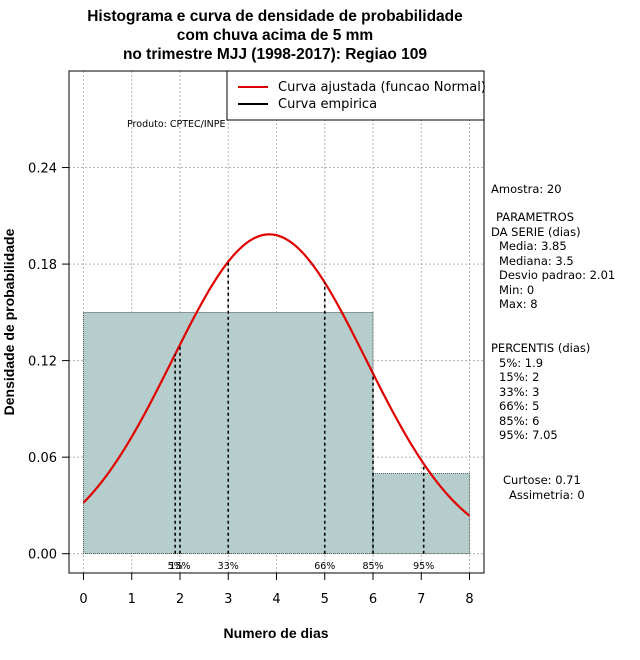 The width and height of the screenshot is (640, 660). I want to click on percentil-15: 15%: 2, so click(519, 377).